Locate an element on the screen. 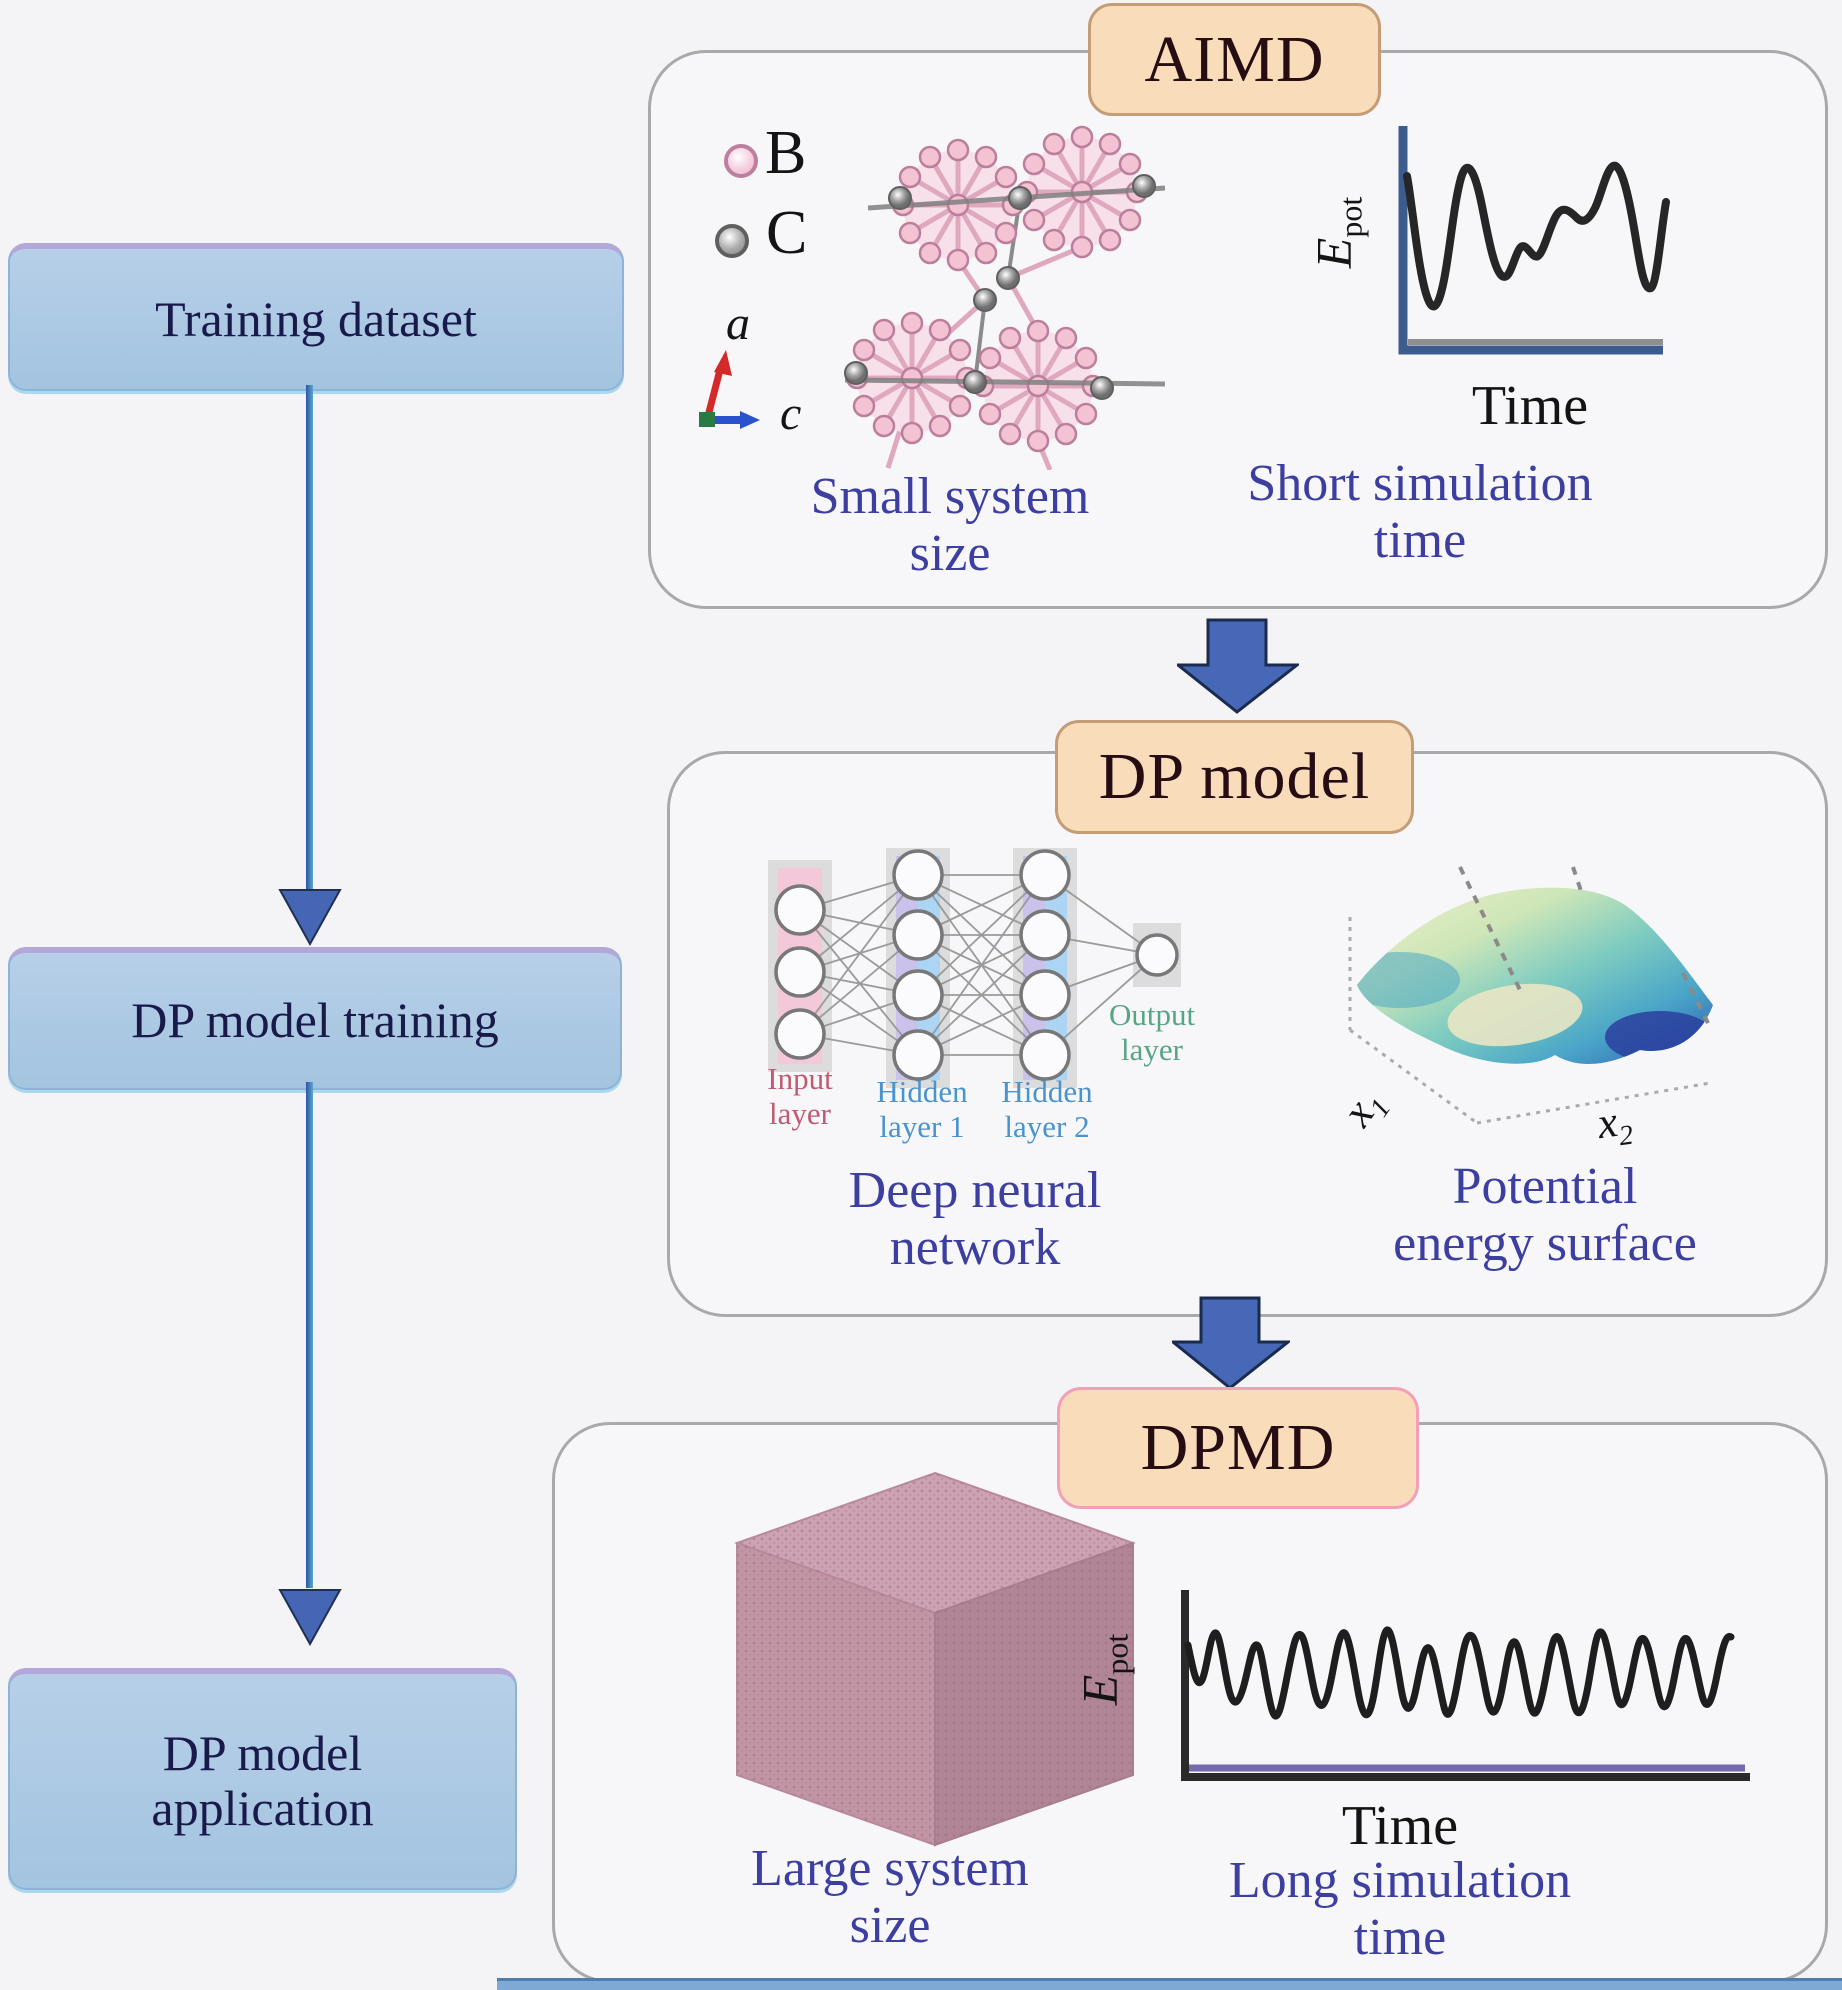 Image resolution: width=1842 pixels, height=1990 pixels. short-simulation-time-caption: Short simulation time is located at coordinates (1420, 512).